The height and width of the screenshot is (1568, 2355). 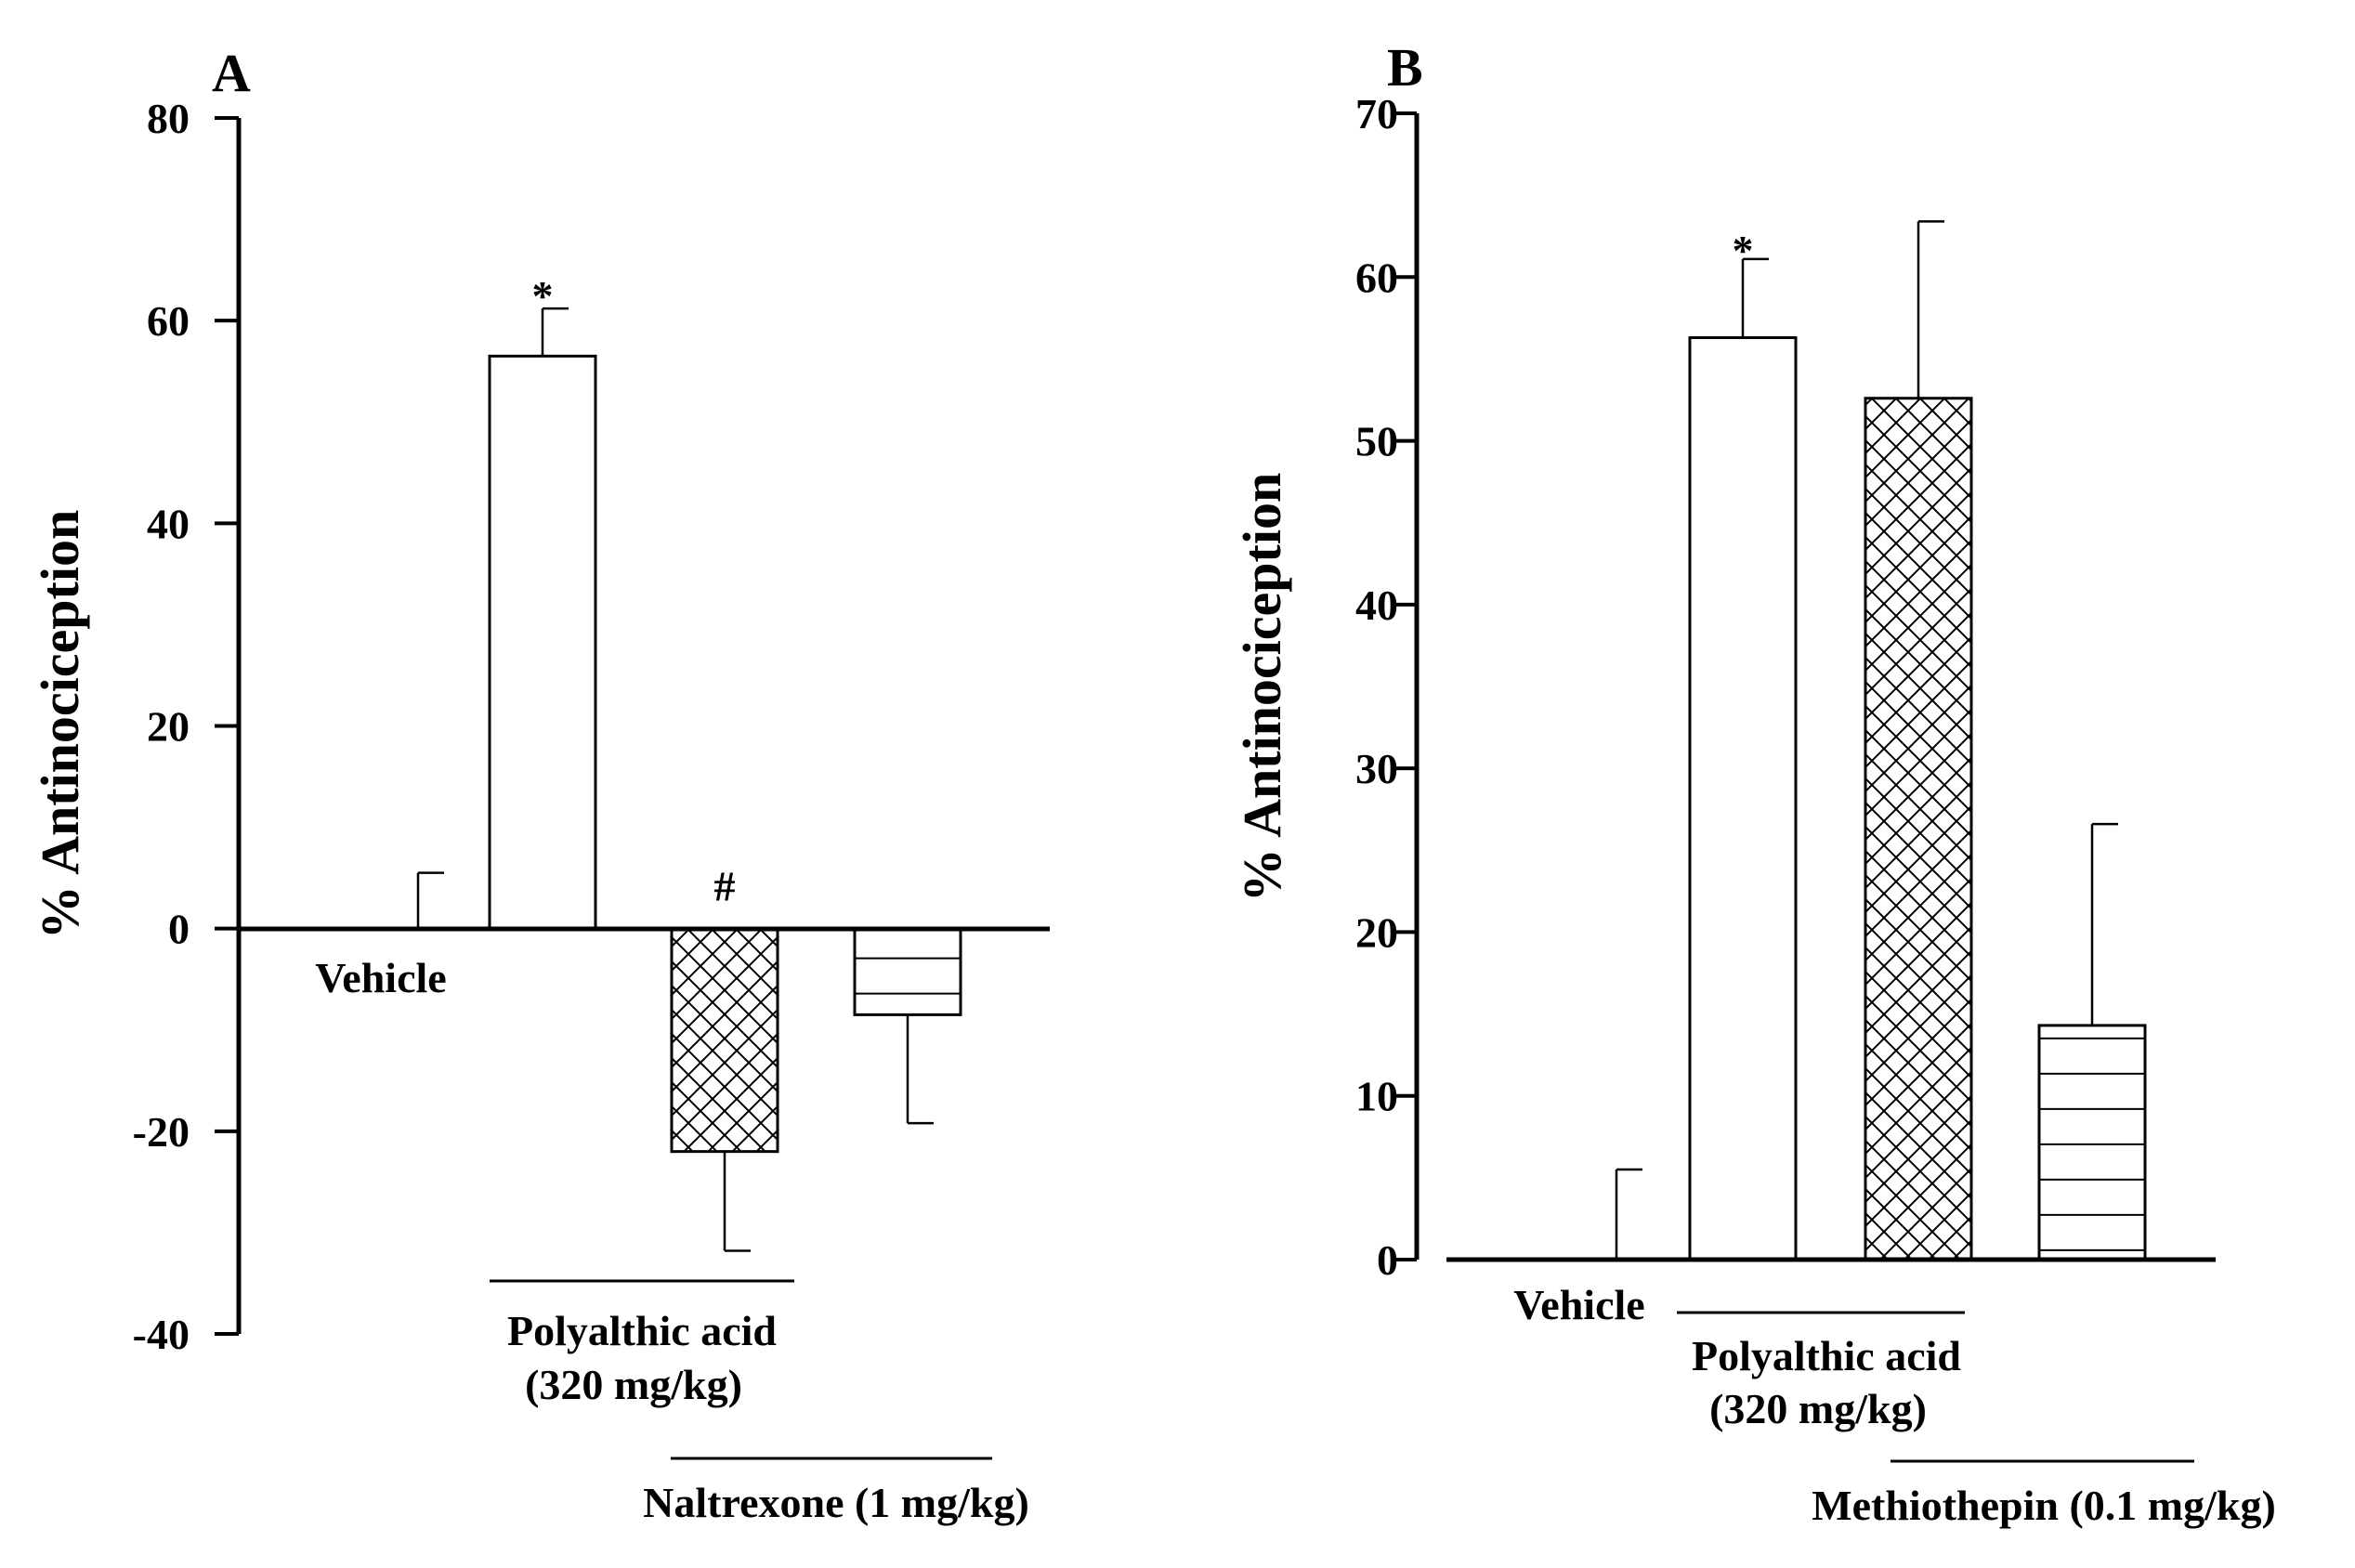 What do you see at coordinates (1376, 113) in the screenshot?
I see `panel-b-y-tick-label: 70` at bounding box center [1376, 113].